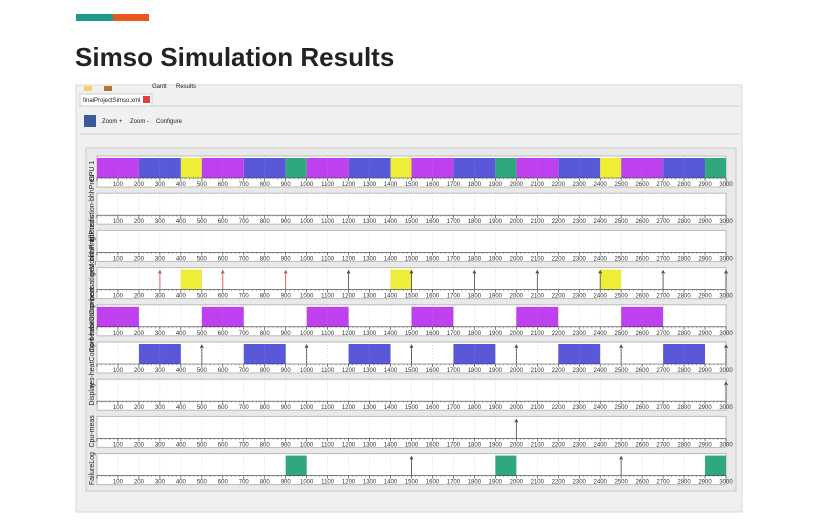 This screenshot has width=827, height=531. Describe the element at coordinates (663, 259) in the screenshot. I see `tick-label: 2700` at that location.